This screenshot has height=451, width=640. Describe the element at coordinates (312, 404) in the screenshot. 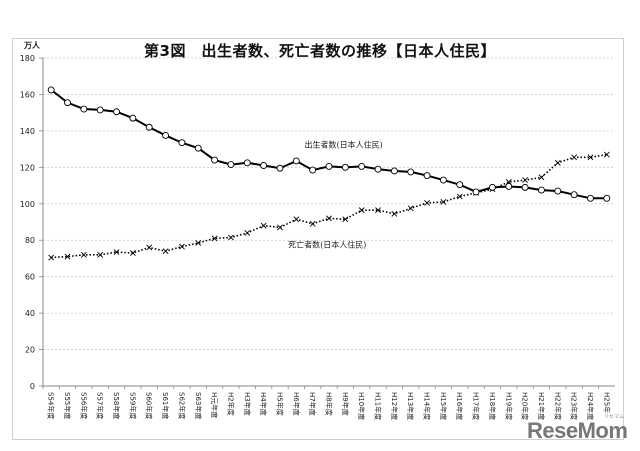

I see `x-tick-label: H7年度` at that location.